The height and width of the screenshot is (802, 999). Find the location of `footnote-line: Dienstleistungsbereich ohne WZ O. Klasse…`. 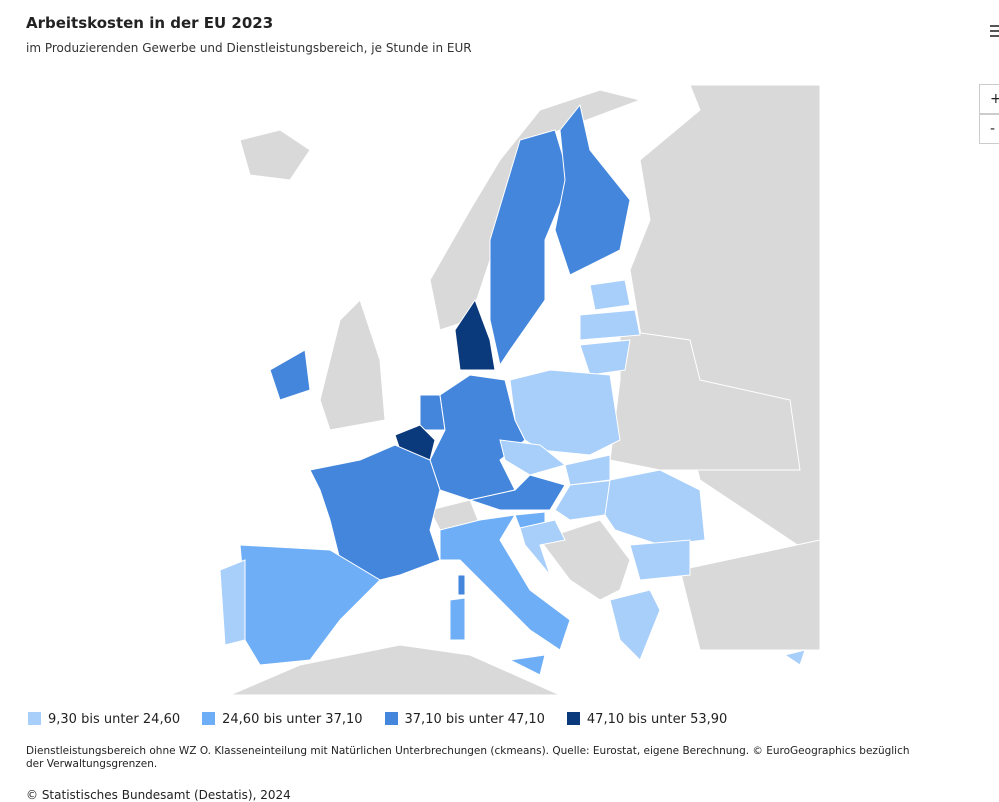

footnote-line: Dienstleistungsbereich ohne WZ O. Klasse… is located at coordinates (468, 751).